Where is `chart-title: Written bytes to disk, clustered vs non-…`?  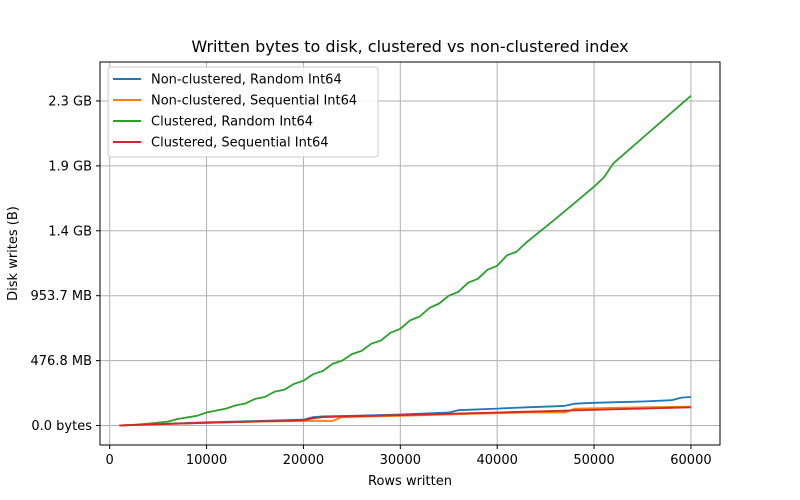 chart-title: Written bytes to disk, clustered vs non-… is located at coordinates (409, 46).